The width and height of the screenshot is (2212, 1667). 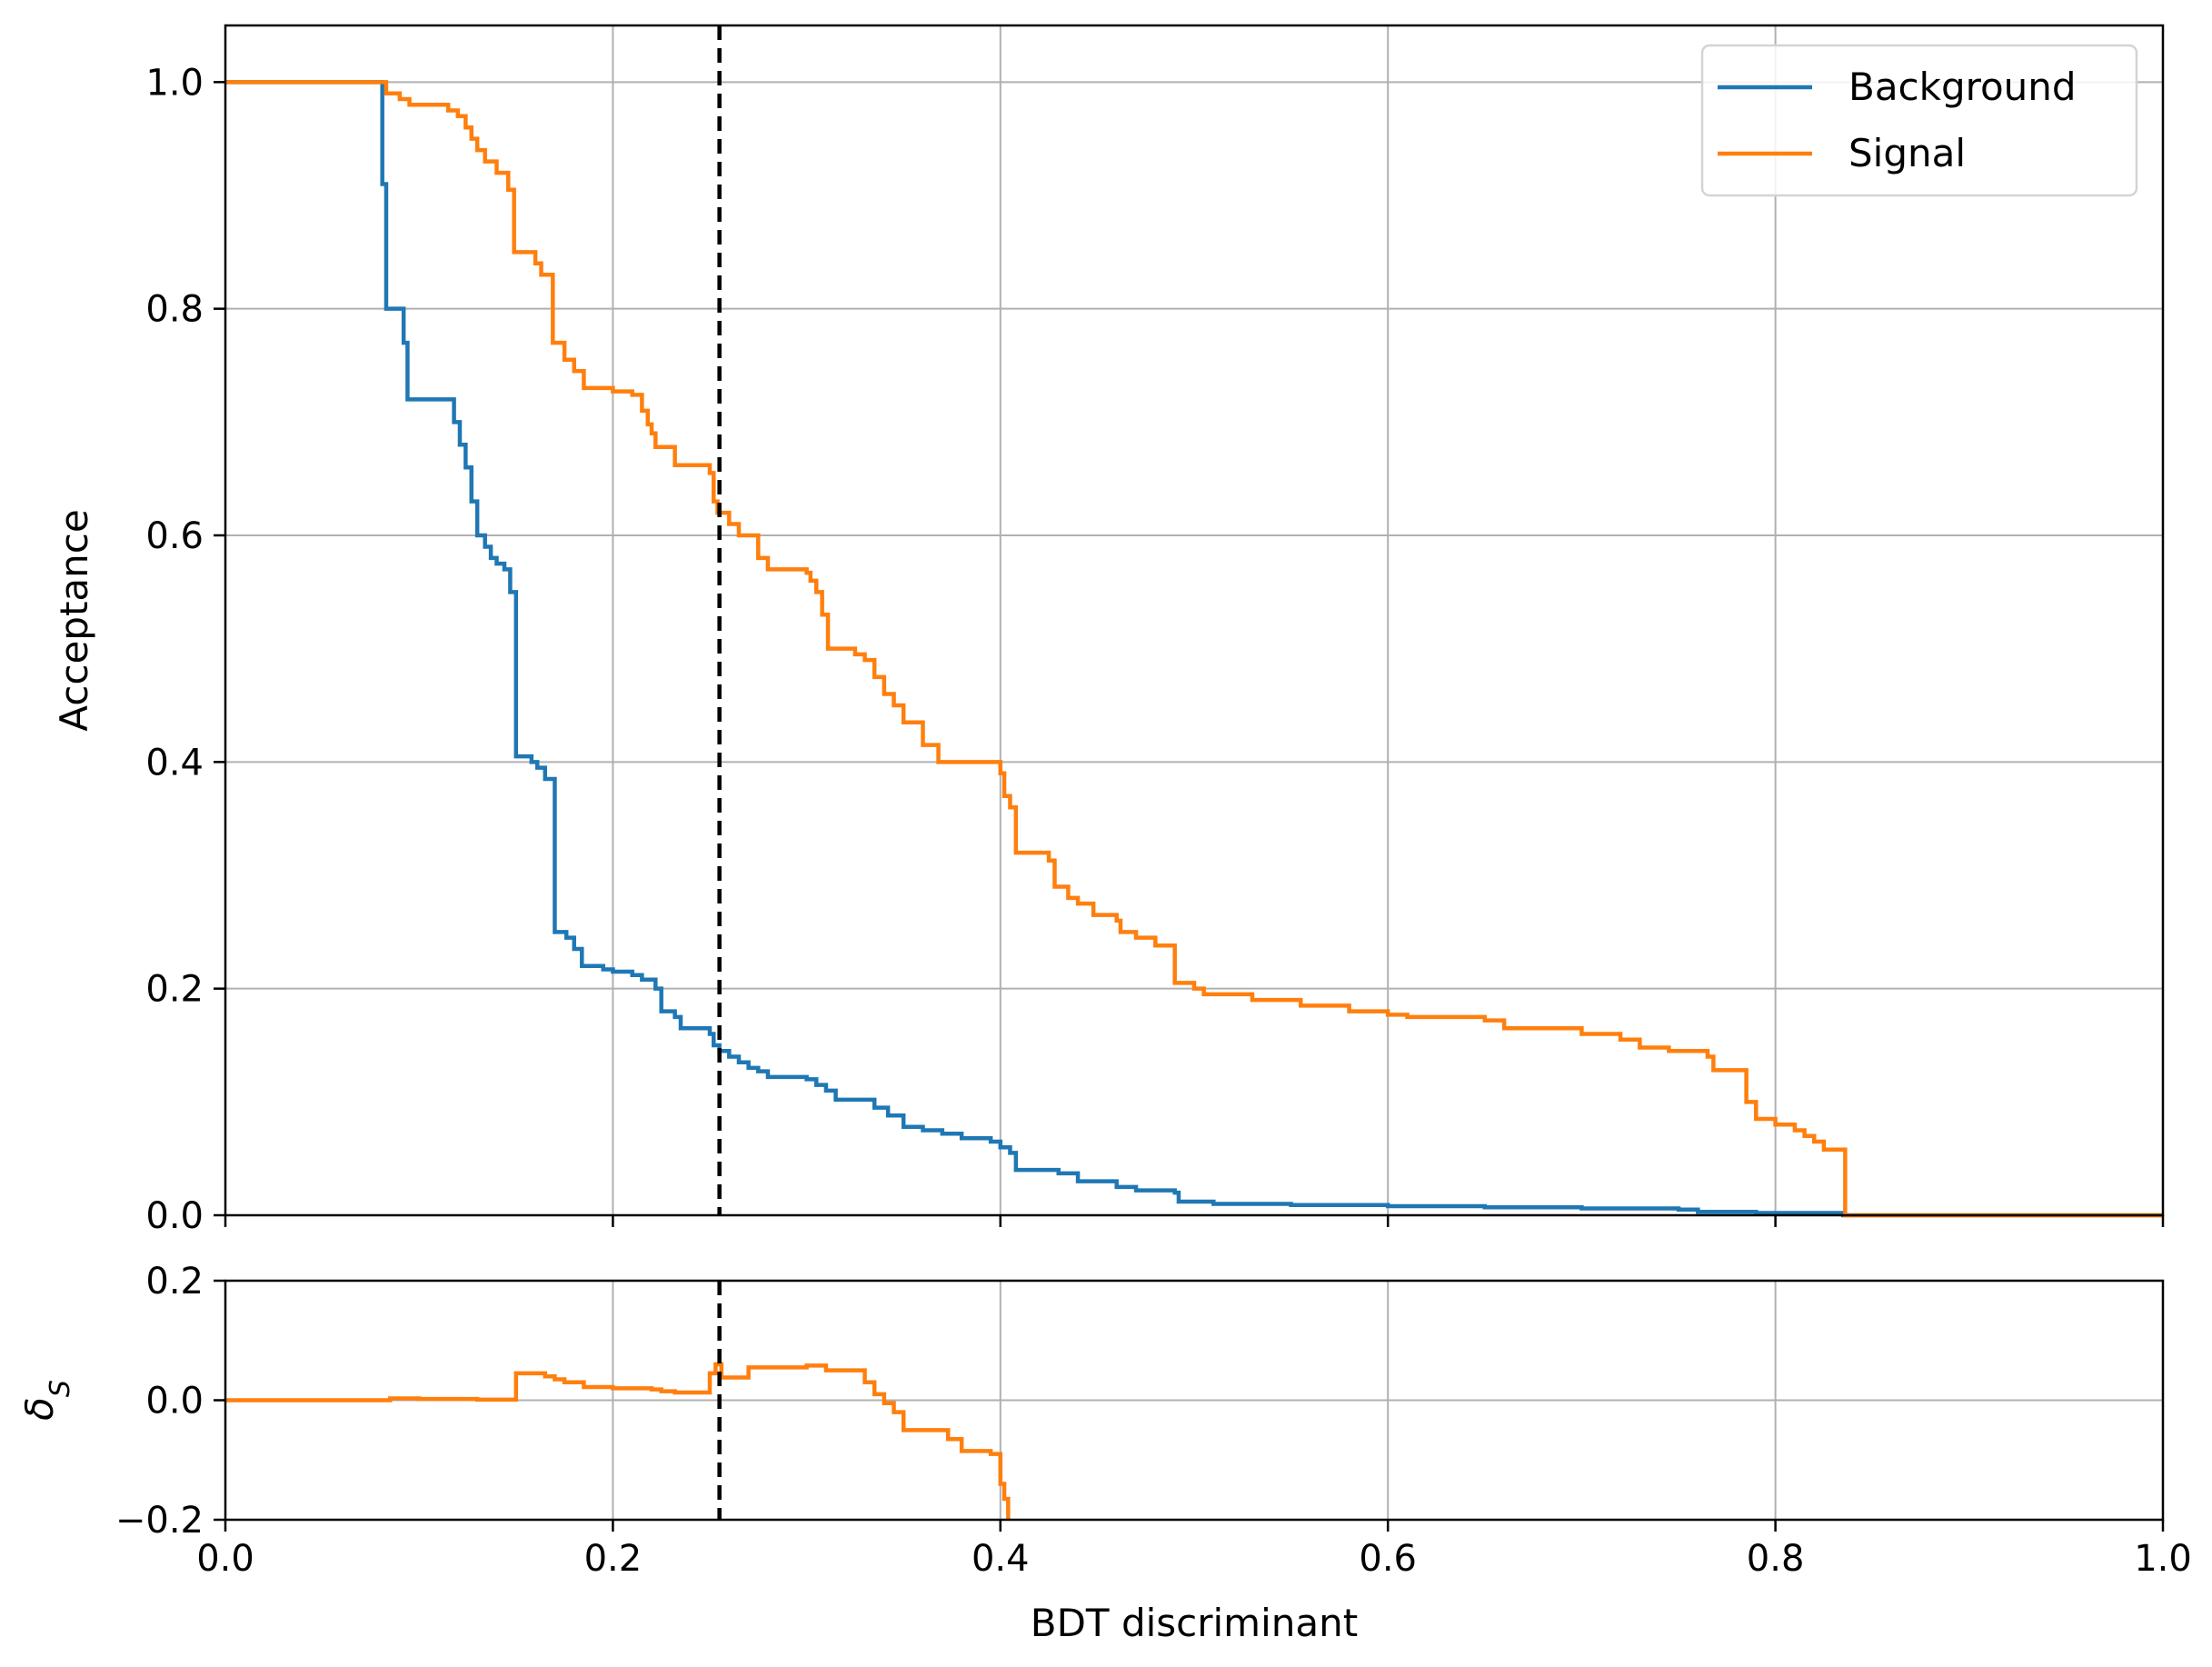 What do you see at coordinates (174, 763) in the screenshot?
I see `y-tick-label-0-4: 0.4` at bounding box center [174, 763].